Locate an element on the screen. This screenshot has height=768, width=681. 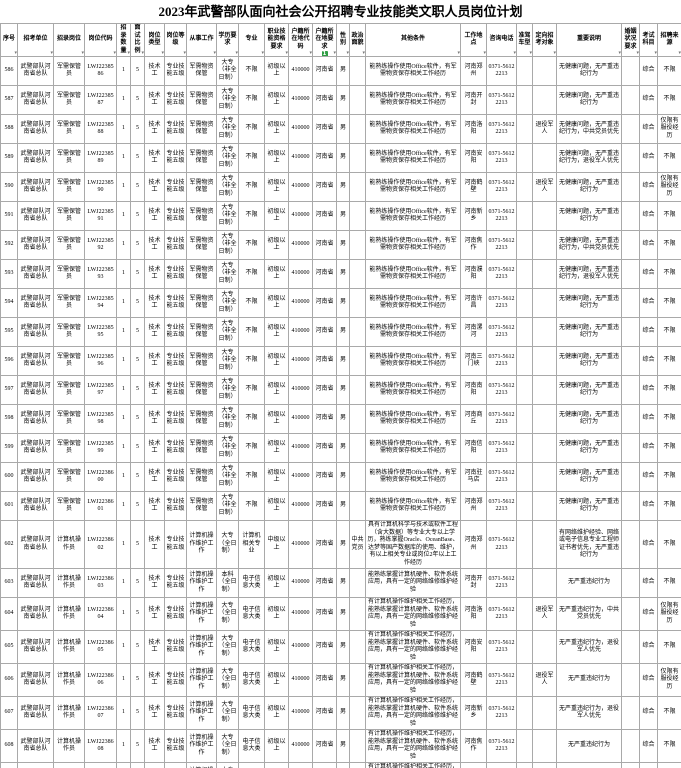
cell-code: LWJ2238598 is located at coordinates (100, 419).